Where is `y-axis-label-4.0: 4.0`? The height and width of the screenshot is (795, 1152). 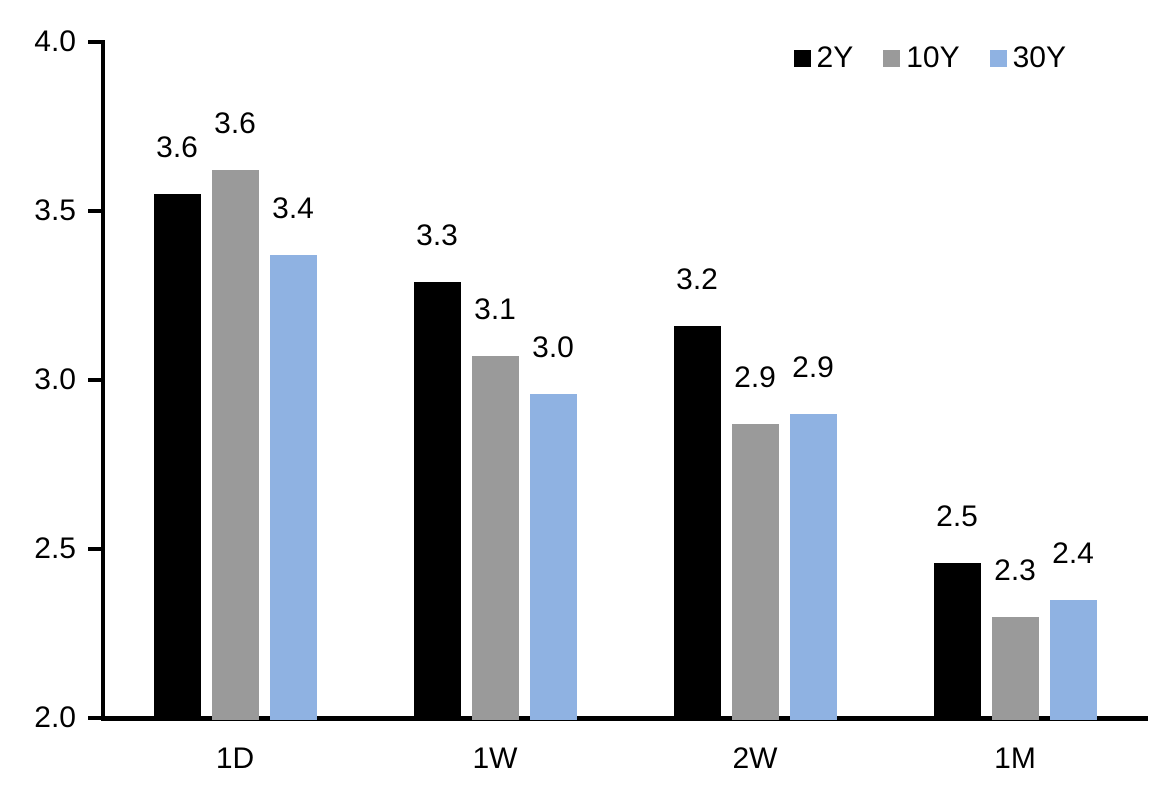
y-axis-label-4.0: 4.0 is located at coordinates (55, 41).